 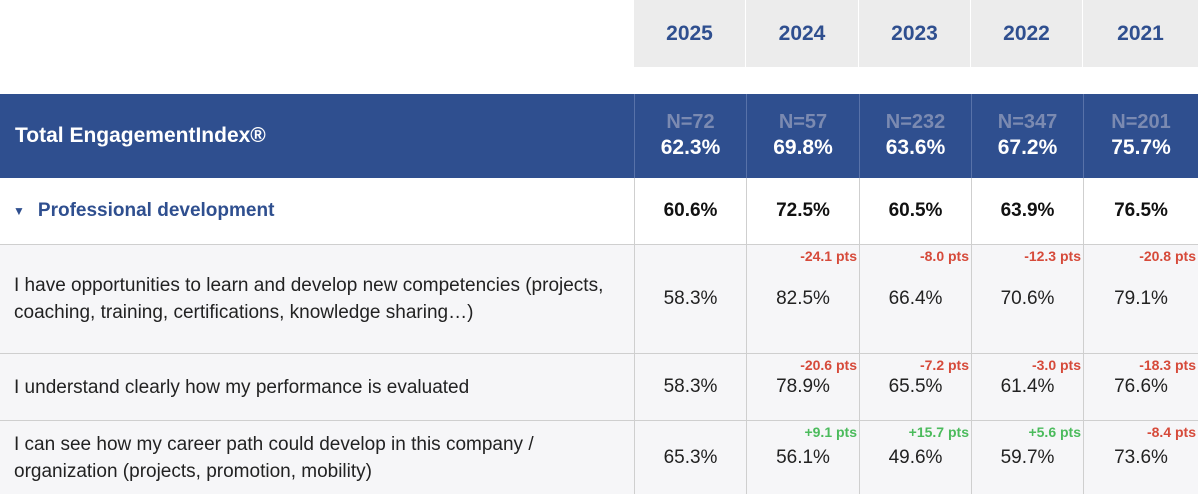 I want to click on total-cell-2021: N=201 75.7%, so click(x=1140, y=136).